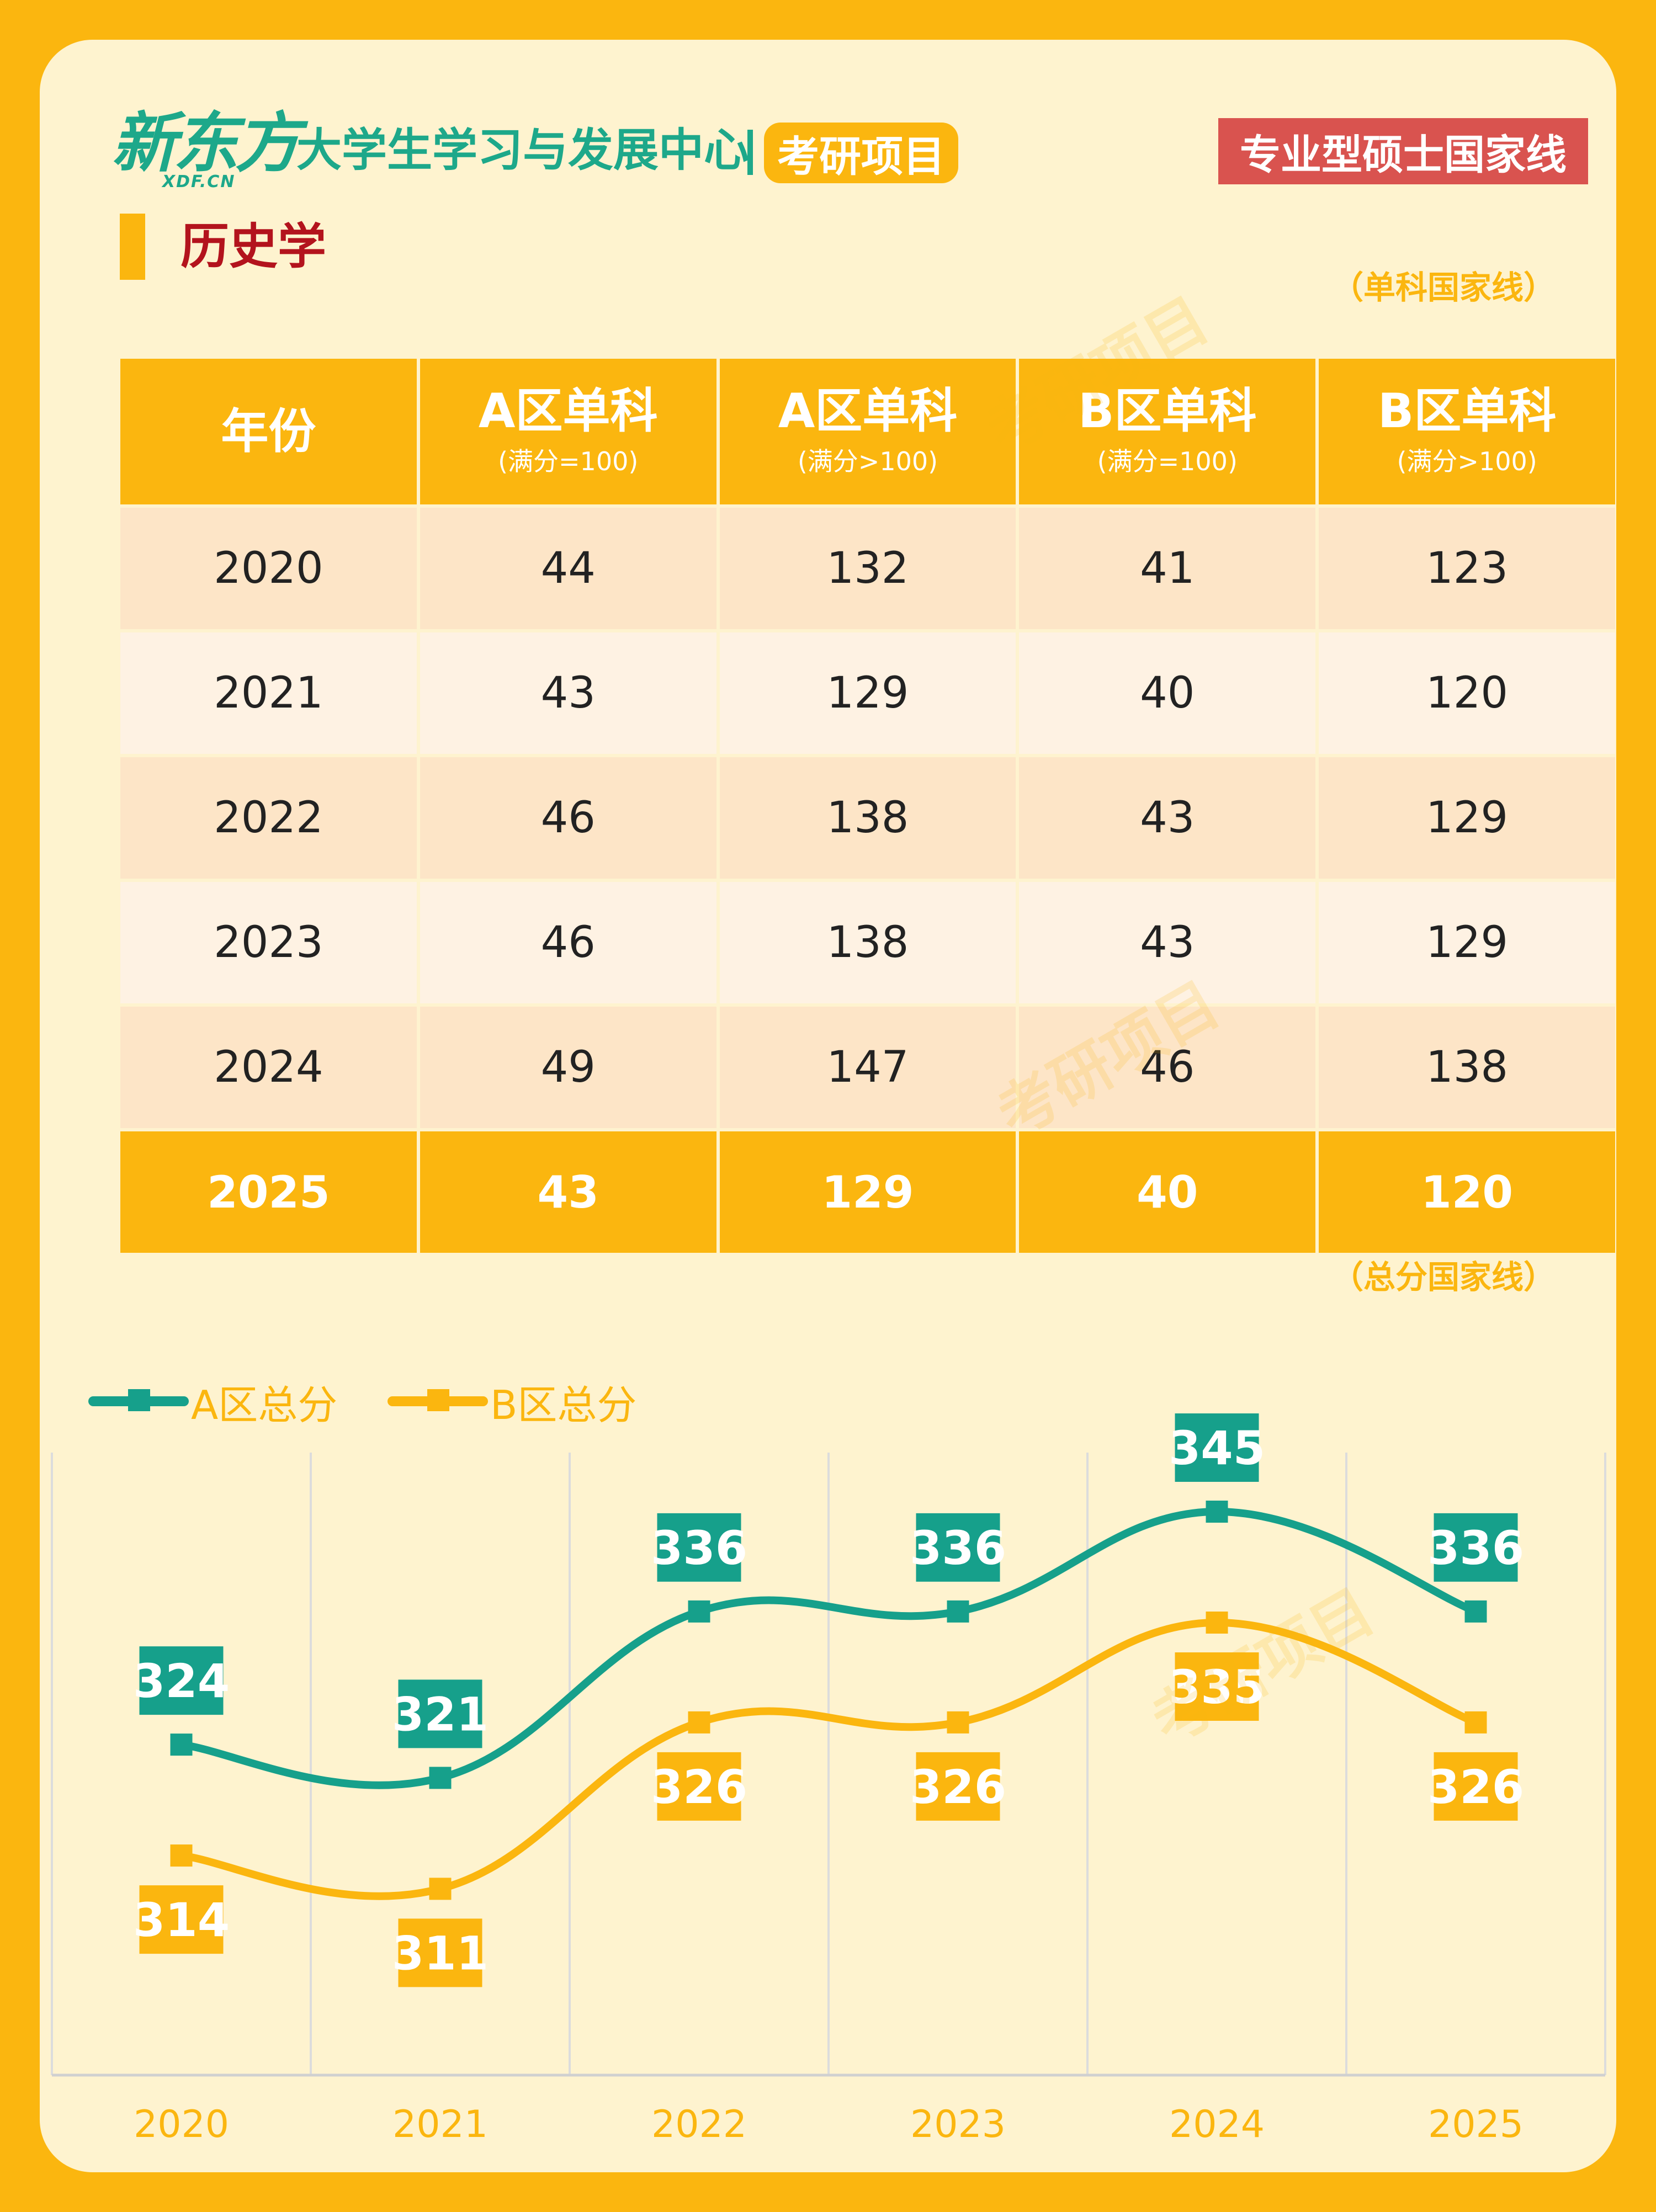  Describe the element at coordinates (132, 247) in the screenshot. I see `title-accent-bar` at that location.